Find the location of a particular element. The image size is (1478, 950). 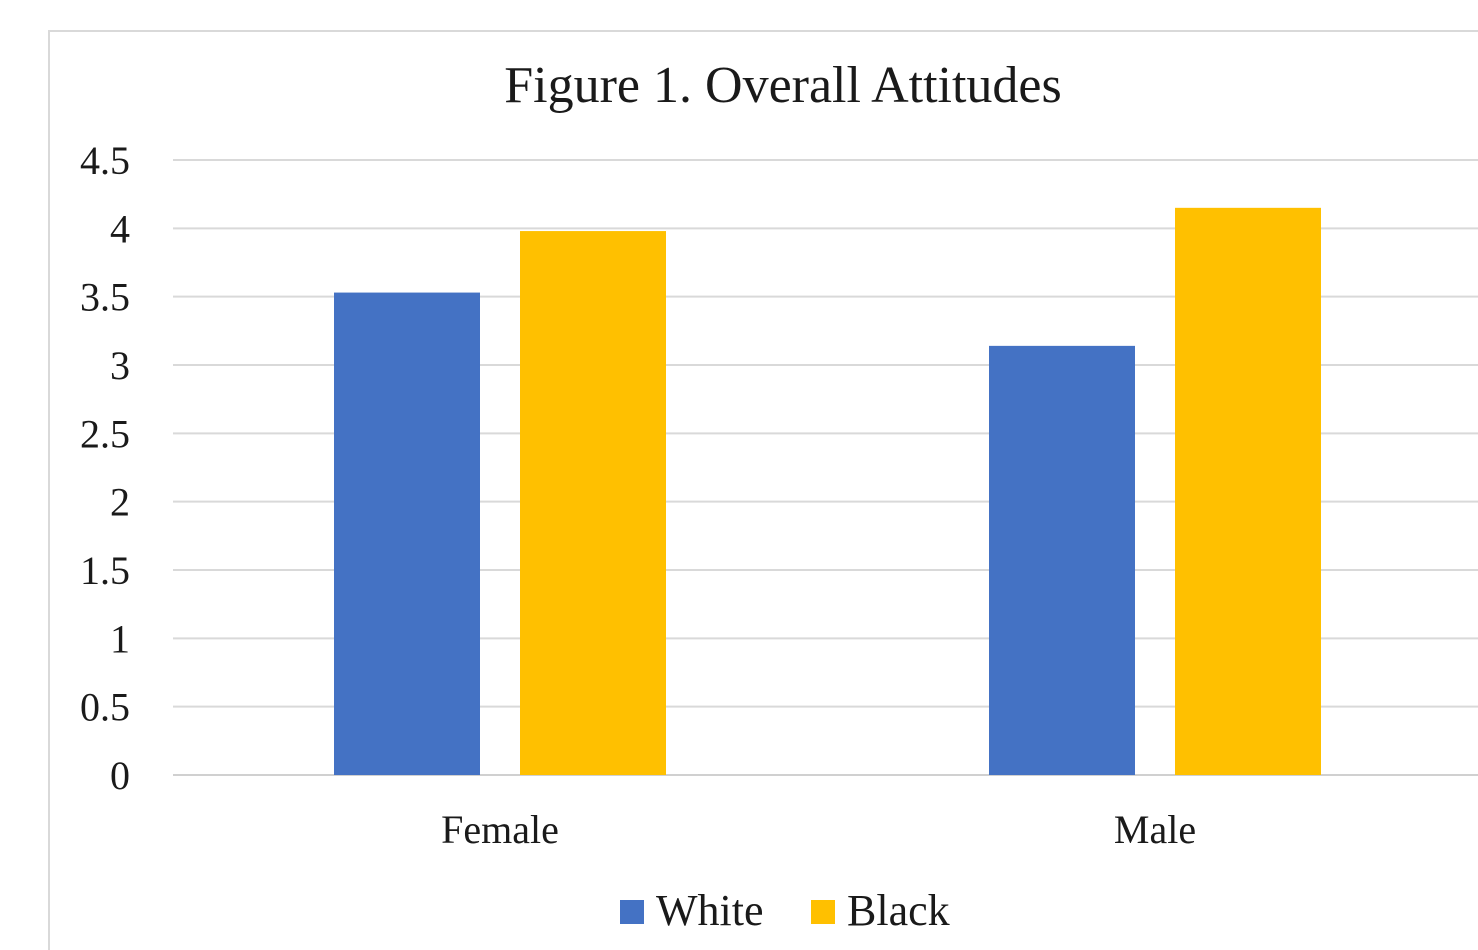

bar-white-male is located at coordinates (1062, 560).